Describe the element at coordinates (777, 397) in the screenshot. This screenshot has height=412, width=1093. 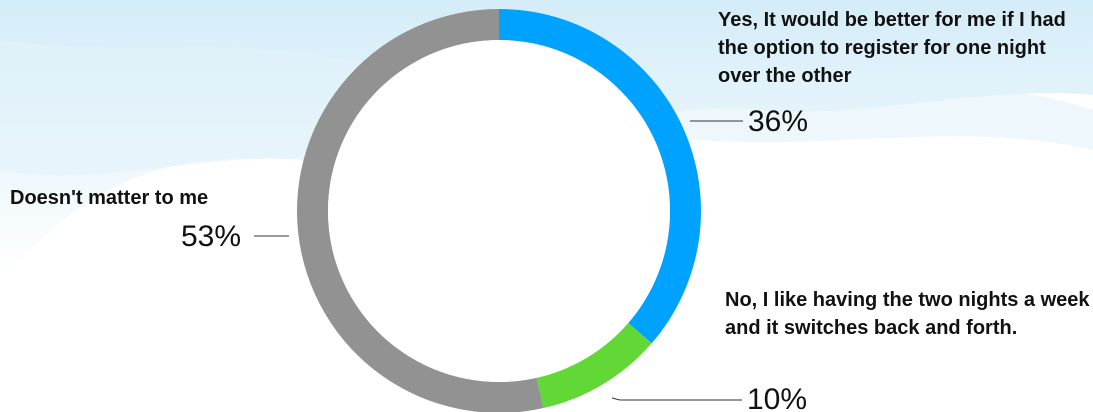
I see `slice-value-no: 10%` at that location.